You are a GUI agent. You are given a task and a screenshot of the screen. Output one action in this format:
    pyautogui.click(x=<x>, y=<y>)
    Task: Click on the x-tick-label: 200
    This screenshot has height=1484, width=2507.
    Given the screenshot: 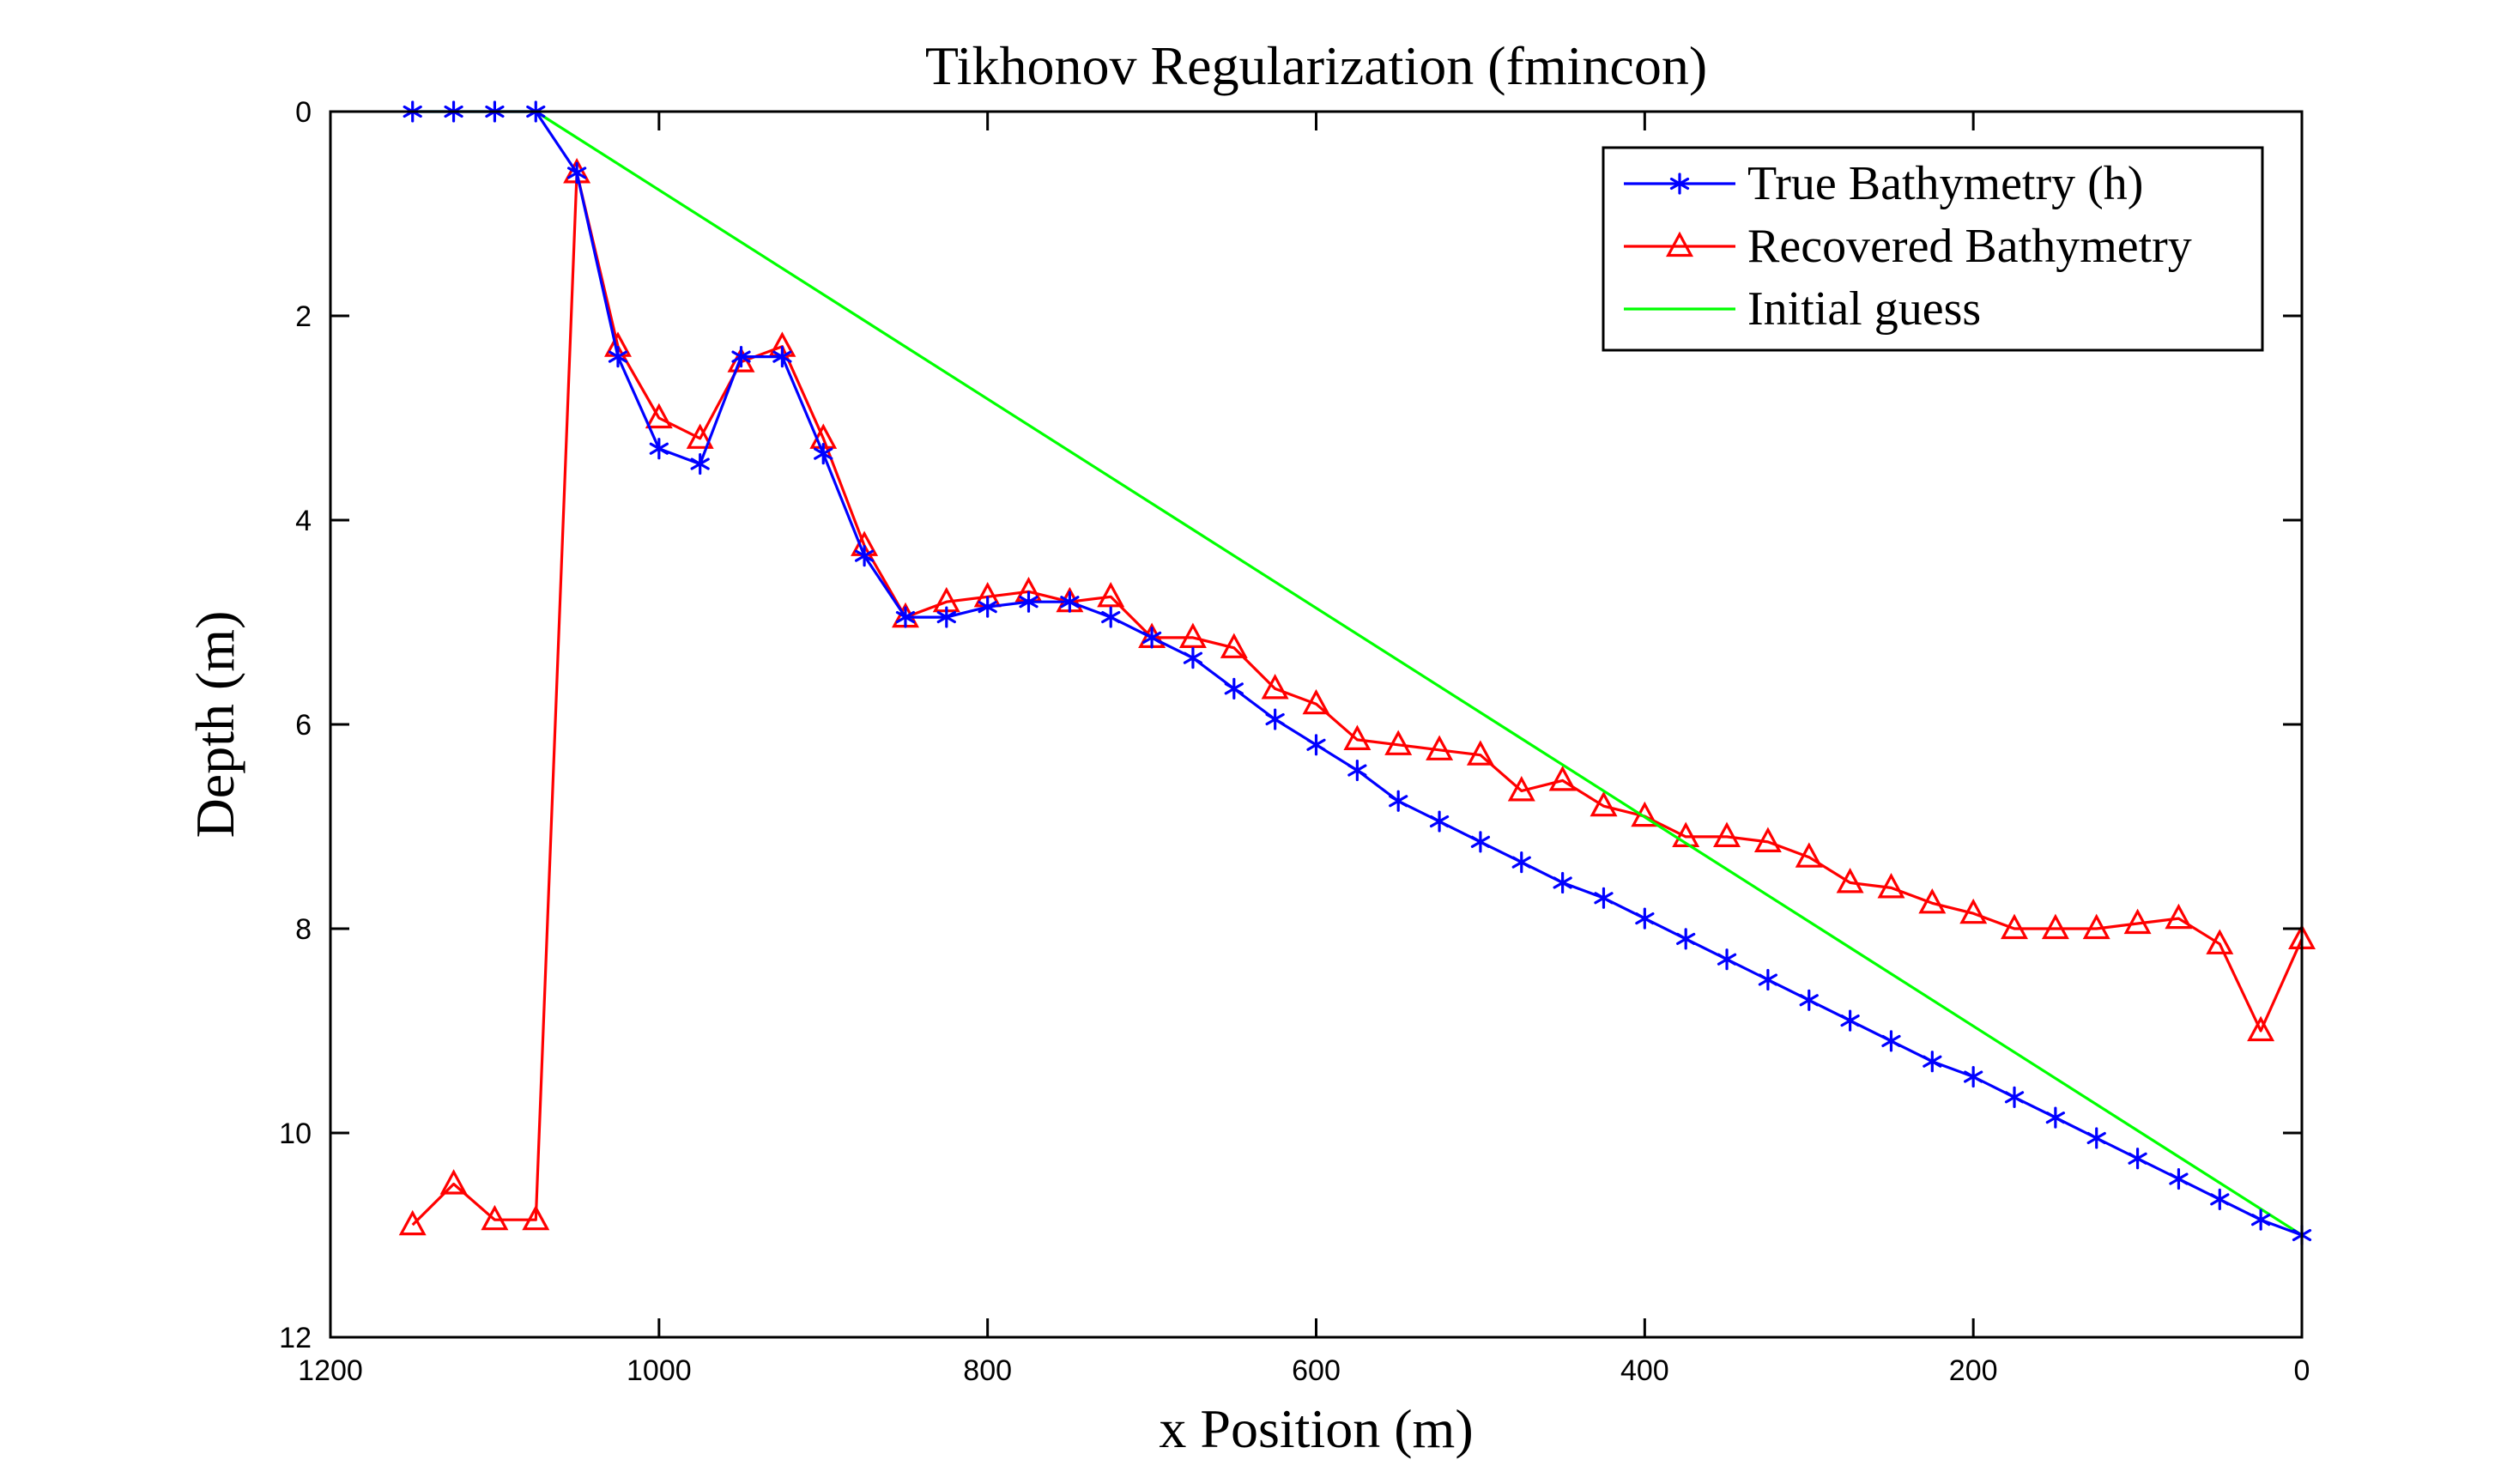 What is the action you would take?
    pyautogui.click(x=1973, y=1370)
    